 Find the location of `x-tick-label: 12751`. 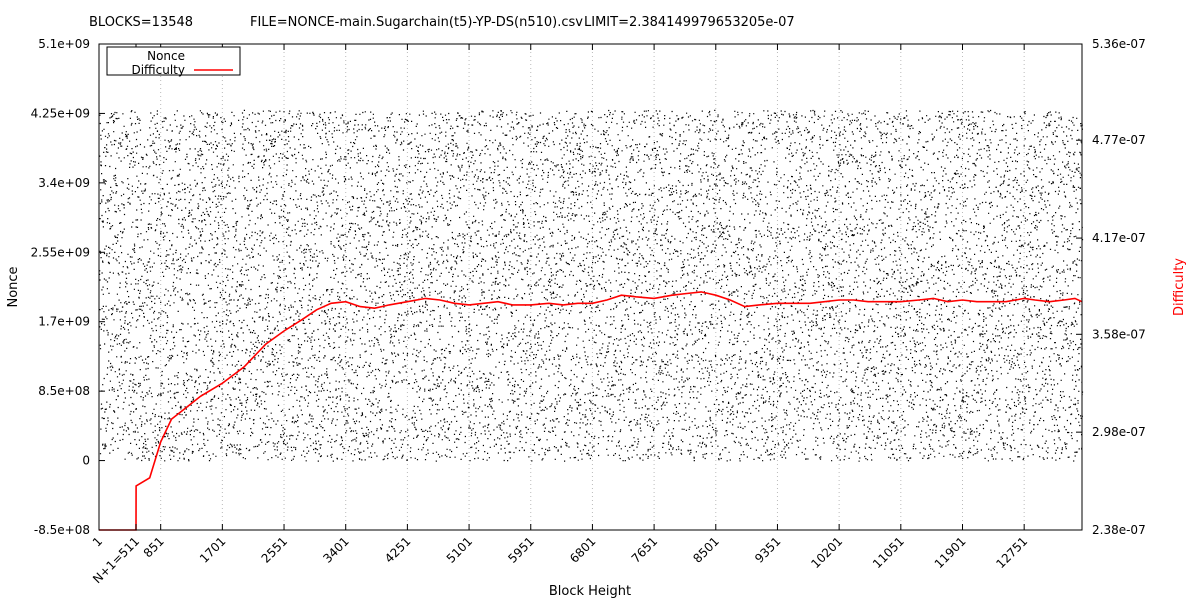

x-tick-label: 12751 is located at coordinates (1011, 552).